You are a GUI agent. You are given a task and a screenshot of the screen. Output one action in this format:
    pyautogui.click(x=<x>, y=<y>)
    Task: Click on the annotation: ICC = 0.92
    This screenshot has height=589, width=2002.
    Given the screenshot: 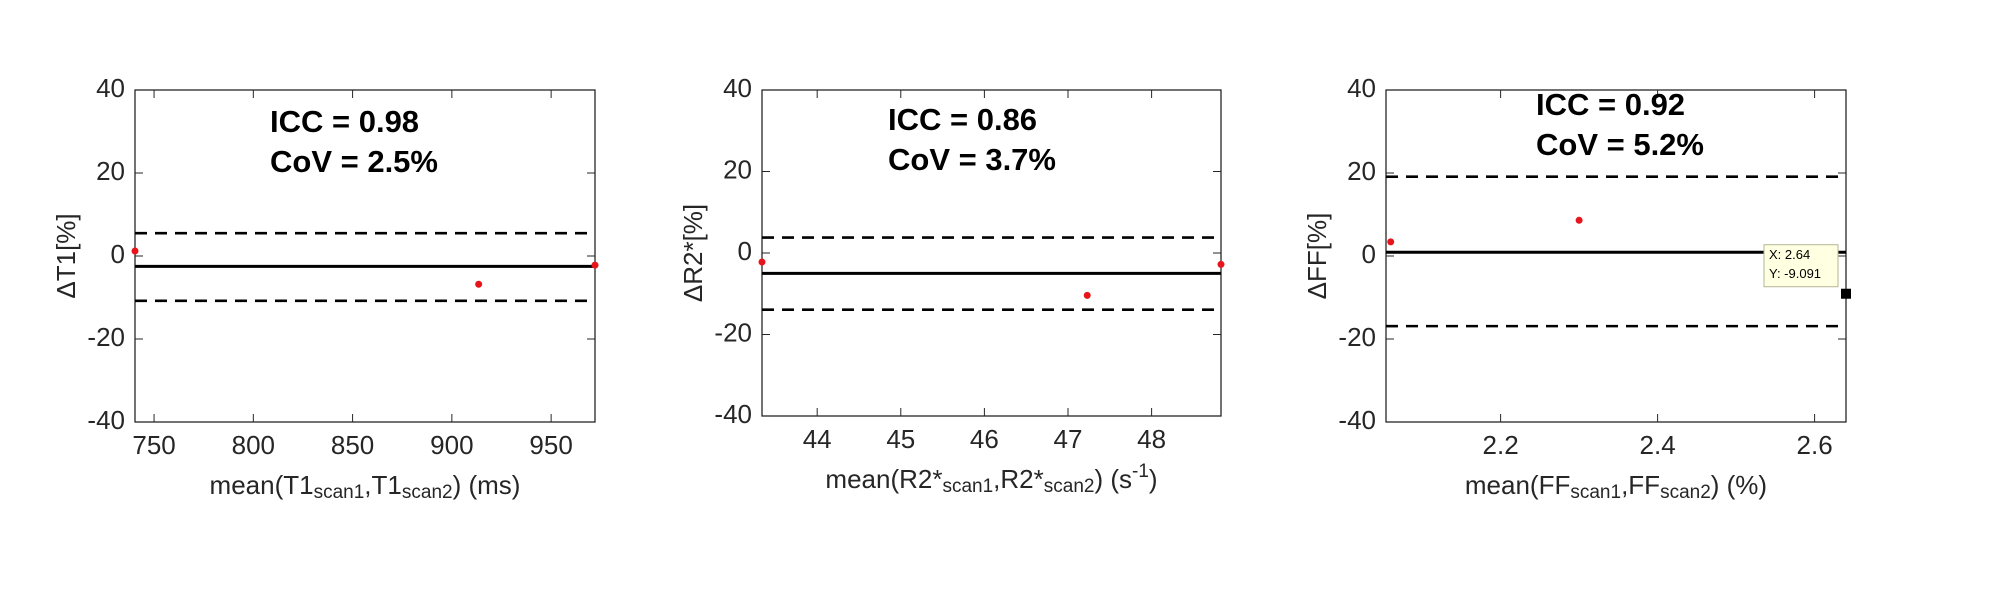 What is the action you would take?
    pyautogui.click(x=1610, y=104)
    